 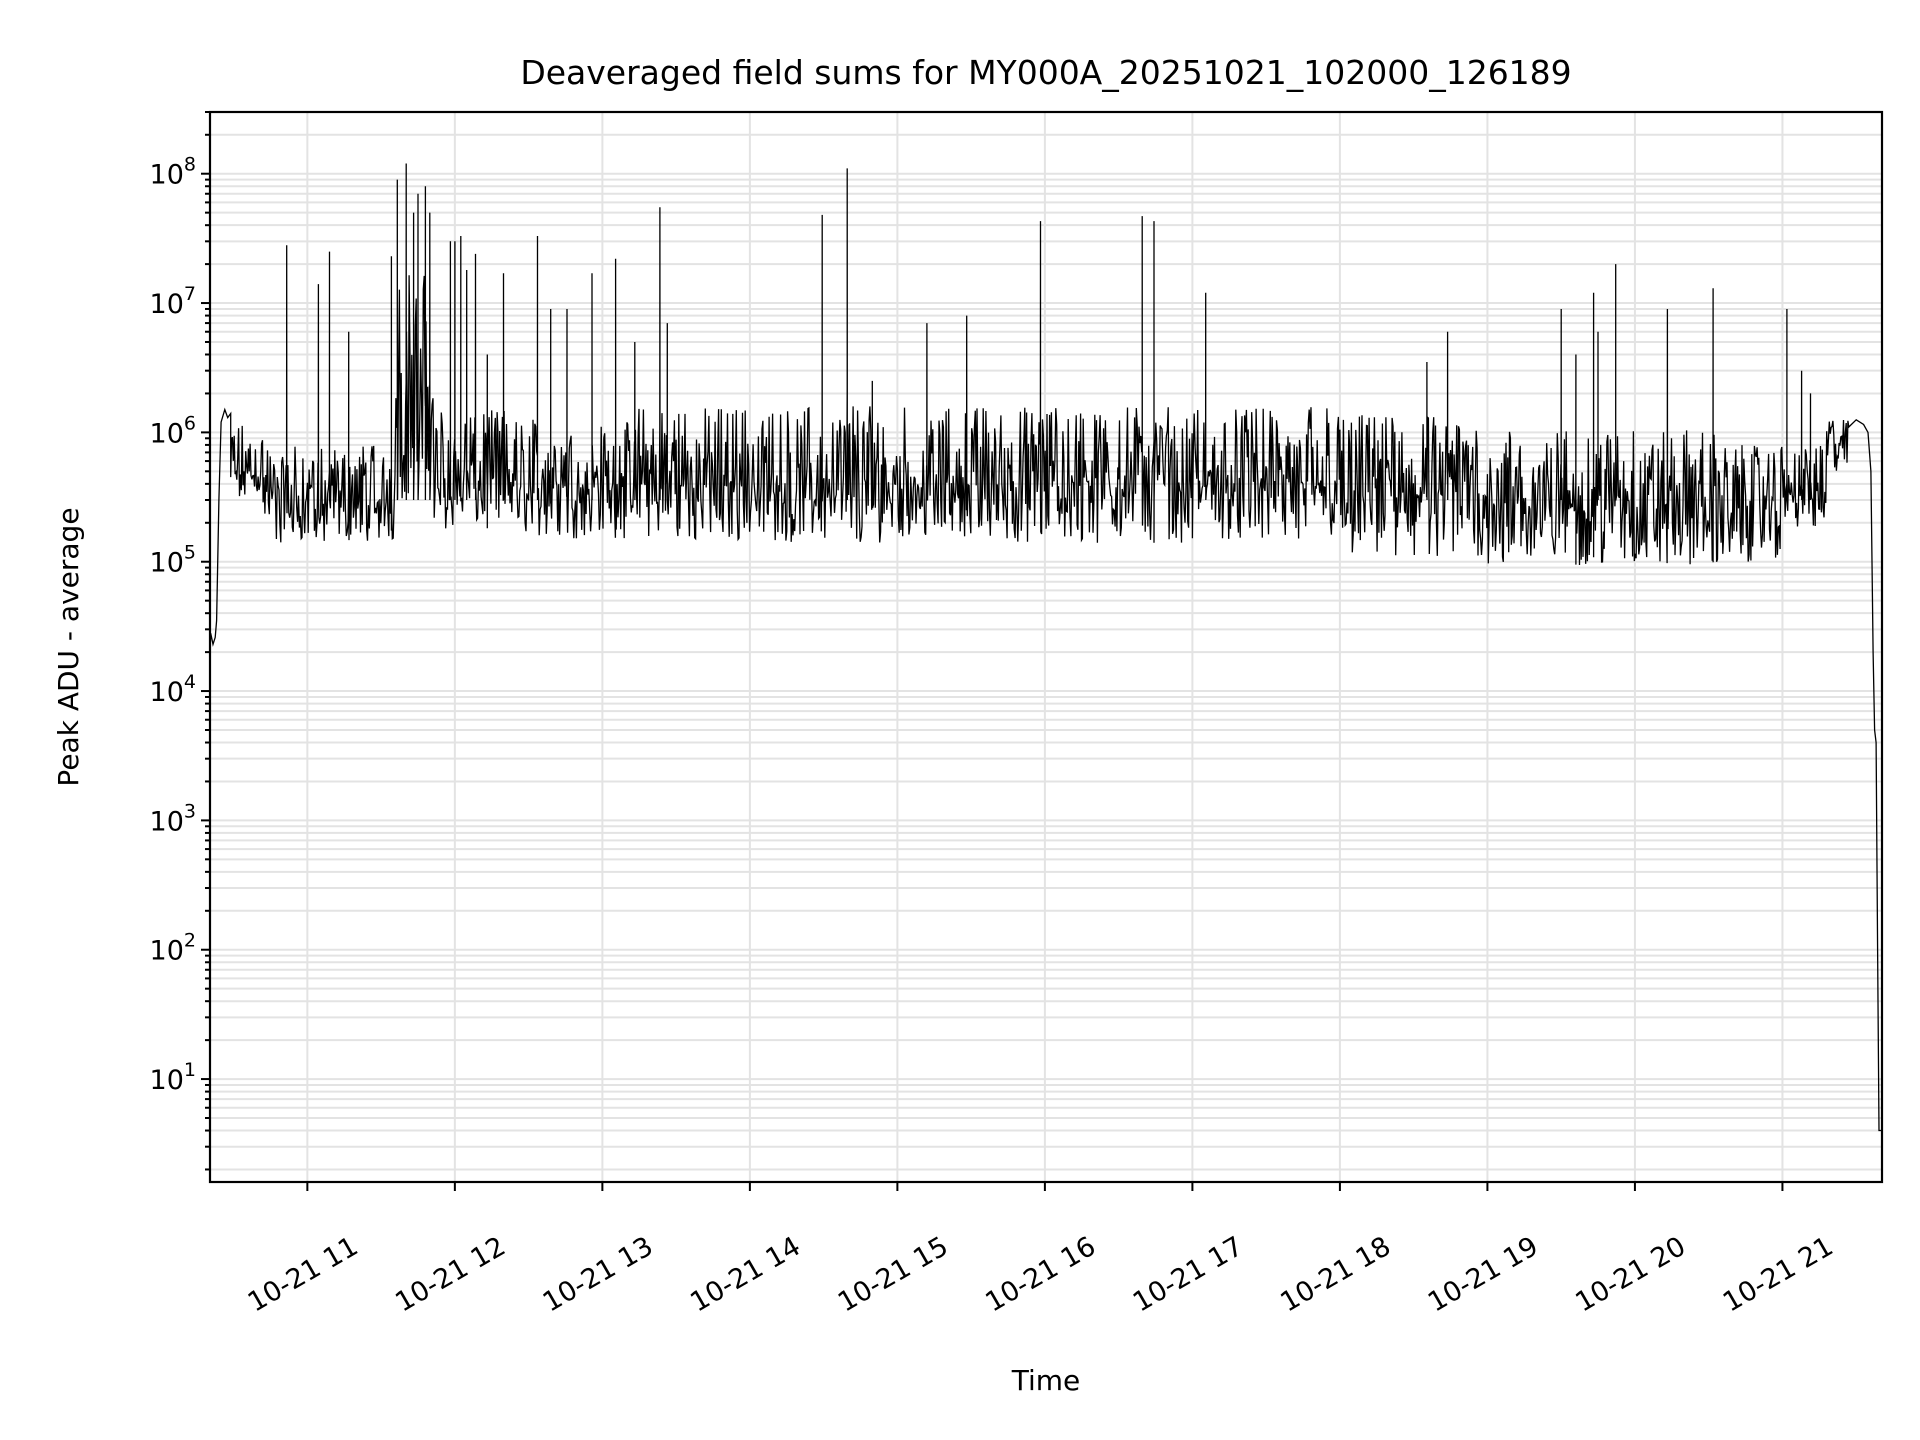 I want to click on y-tick-label: 10⁴, so click(x=173, y=689).